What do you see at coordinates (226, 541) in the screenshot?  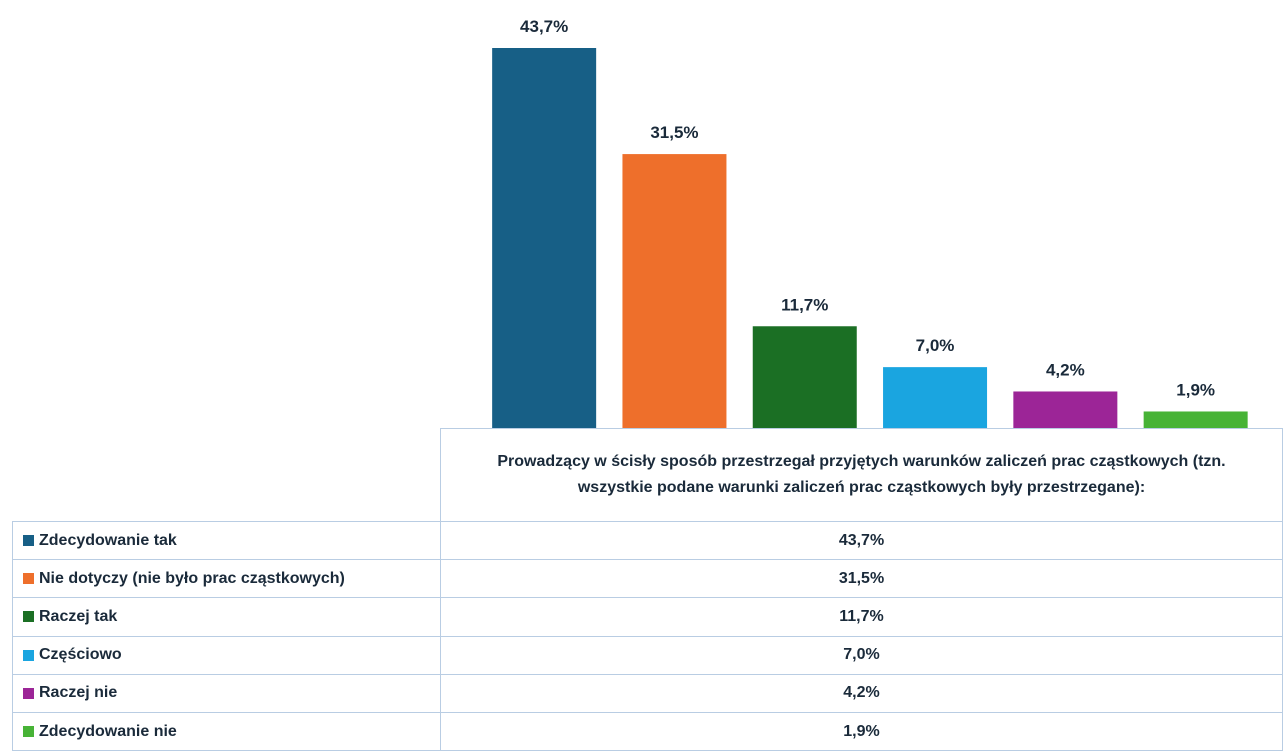 I see `legend-entry: Zdecydowanie tak` at bounding box center [226, 541].